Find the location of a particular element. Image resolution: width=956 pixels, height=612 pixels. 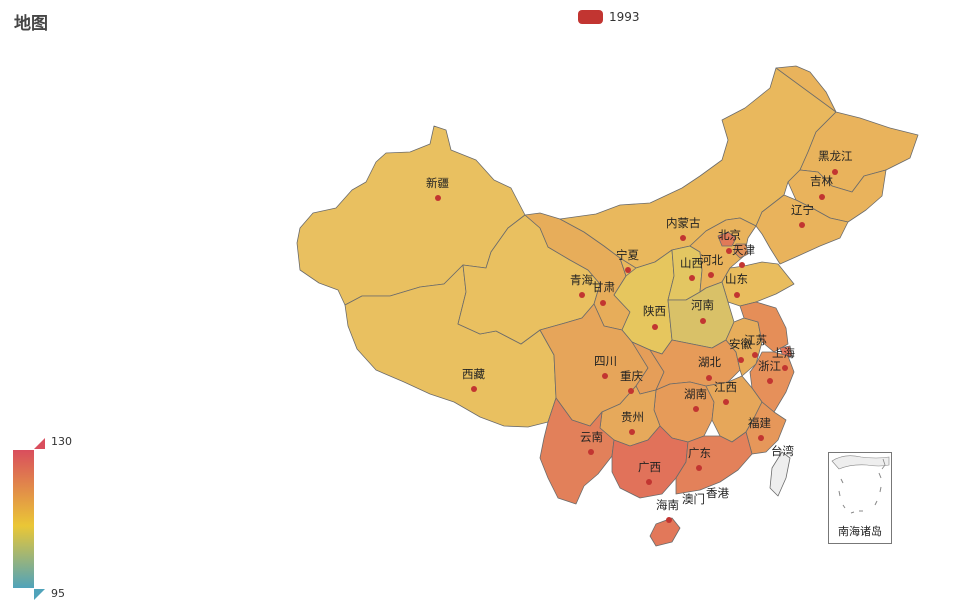

province-label-13: 天津 is located at coordinates (743, 250).